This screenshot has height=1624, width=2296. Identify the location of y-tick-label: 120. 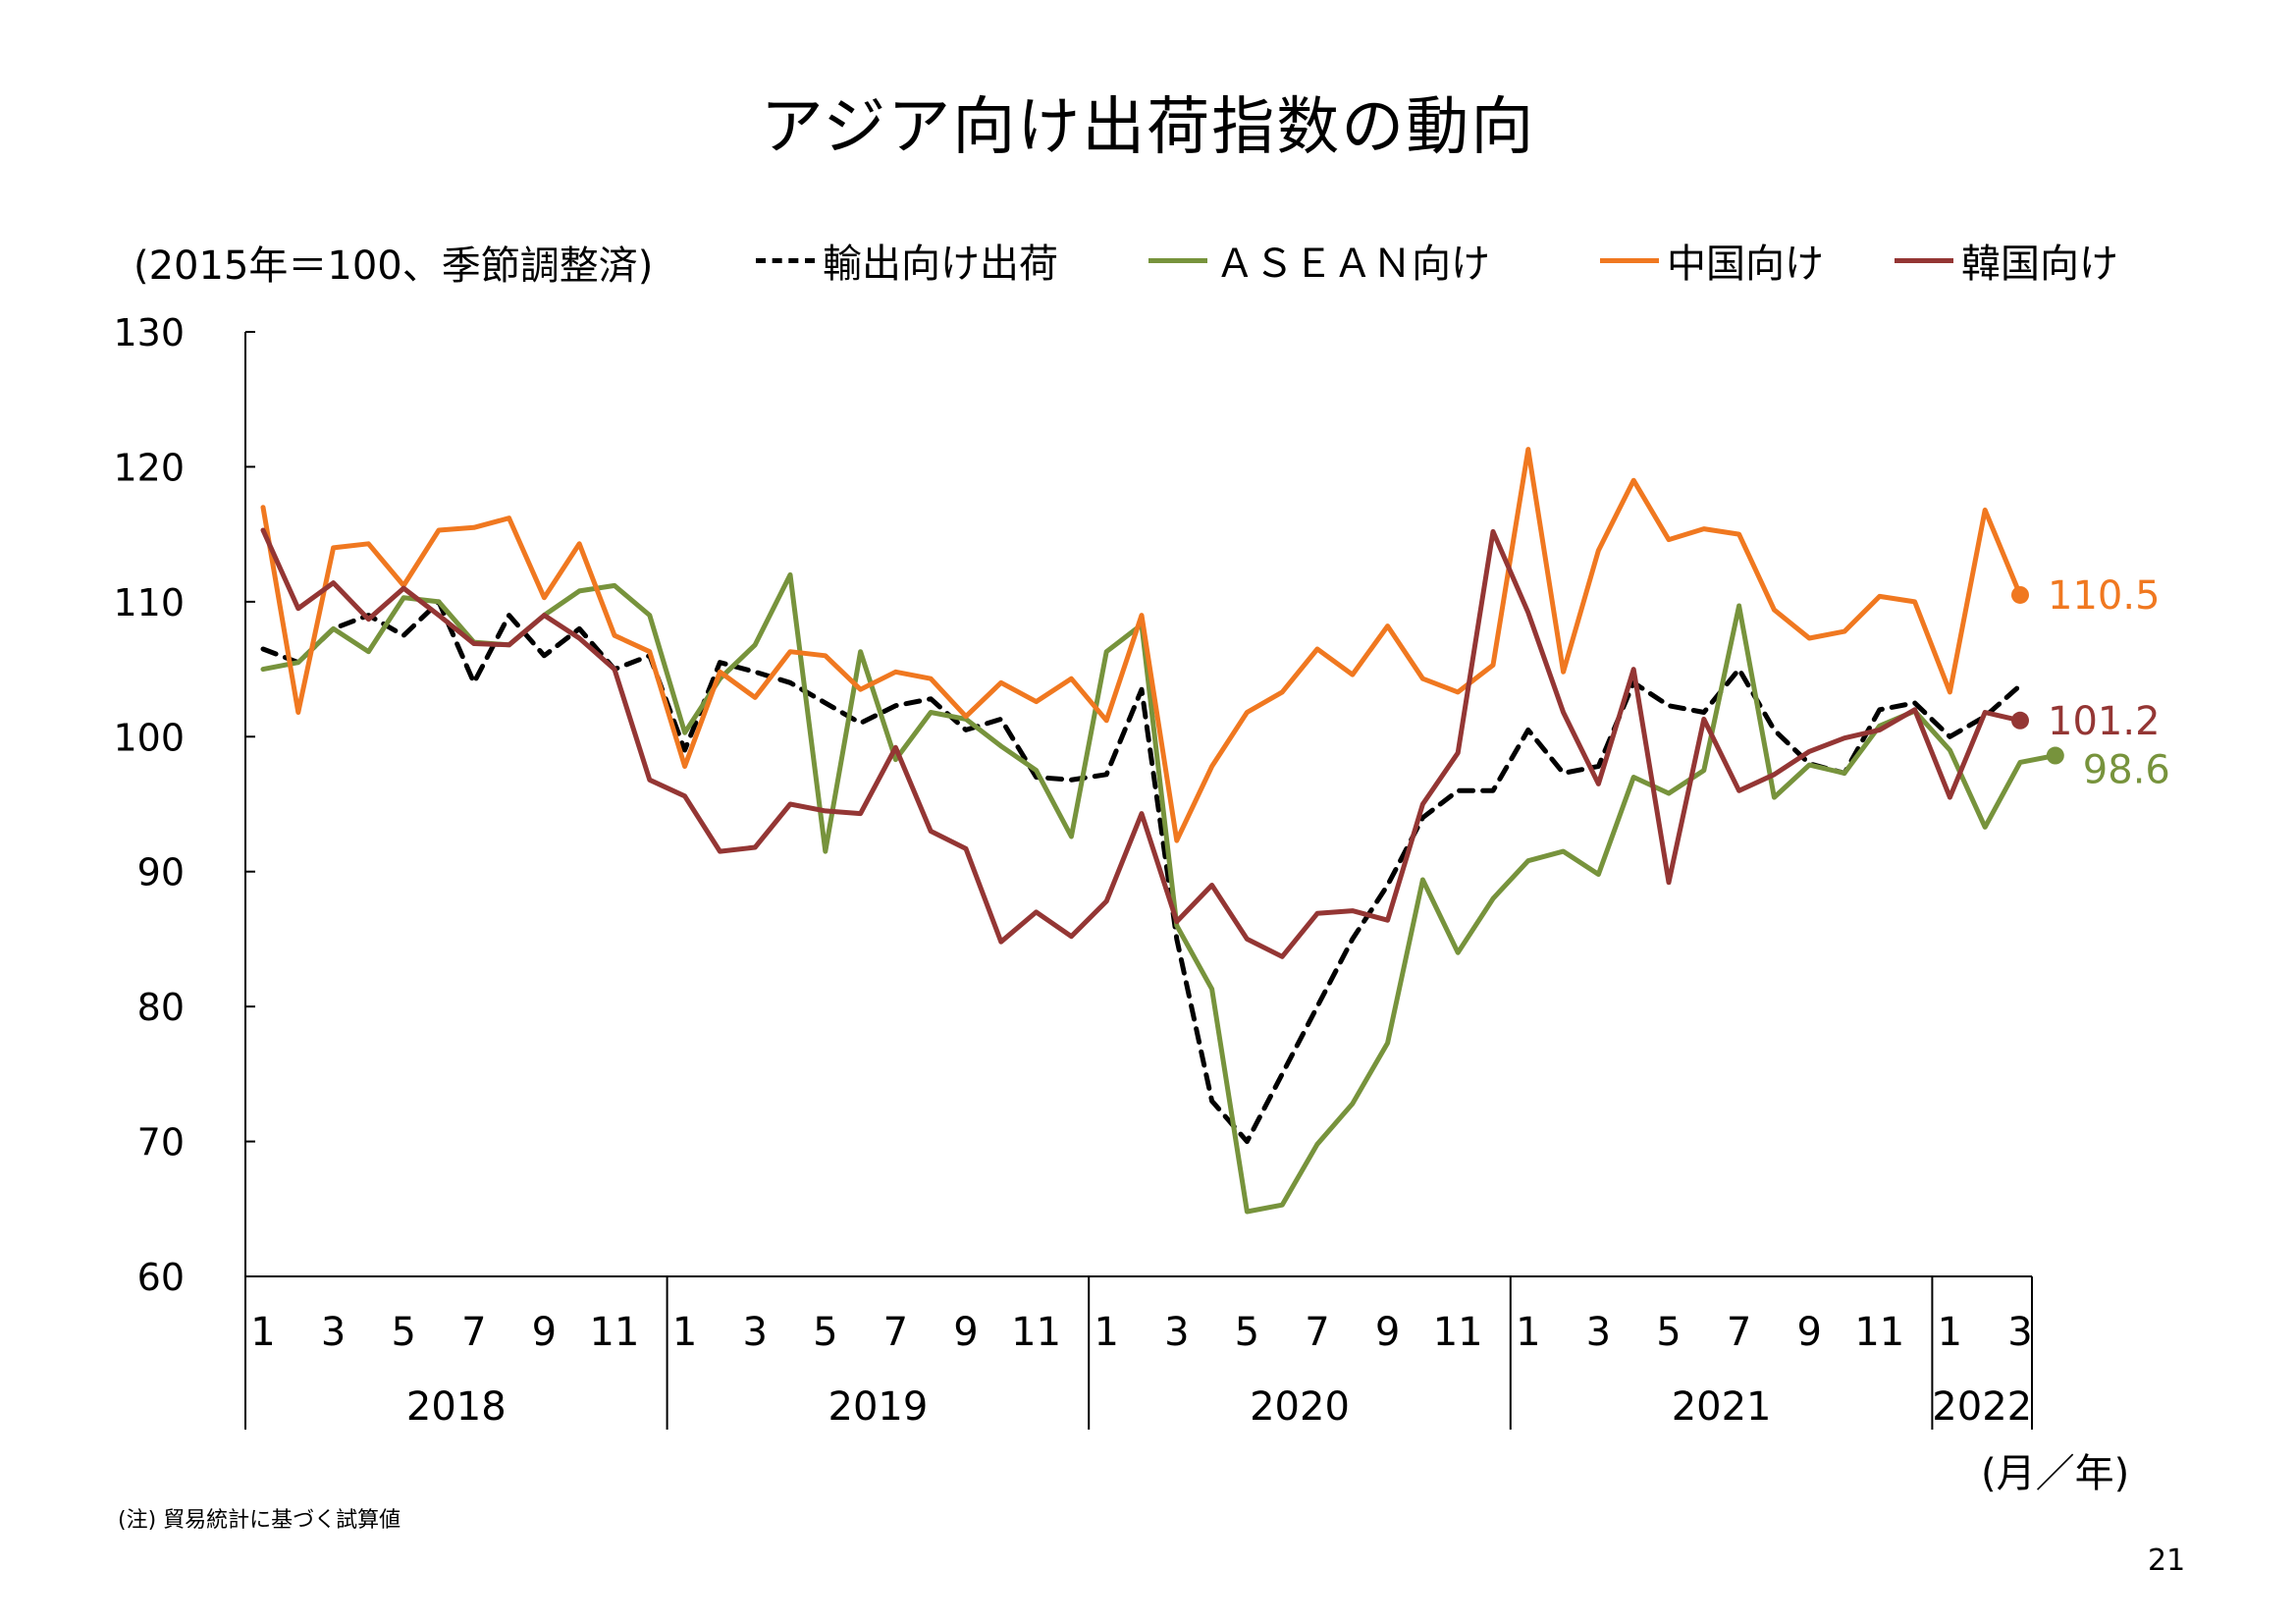
(149, 467).